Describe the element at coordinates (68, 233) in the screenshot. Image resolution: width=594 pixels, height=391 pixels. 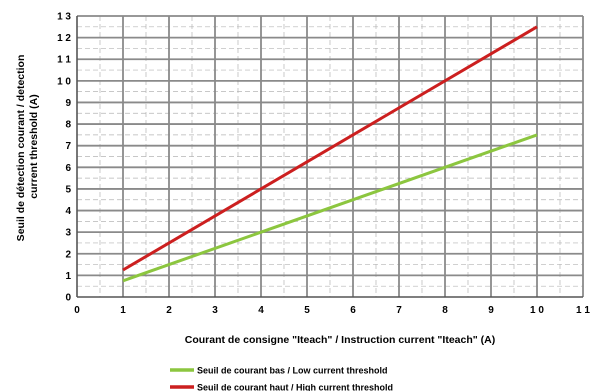
I see `y-tick-label: 3` at that location.